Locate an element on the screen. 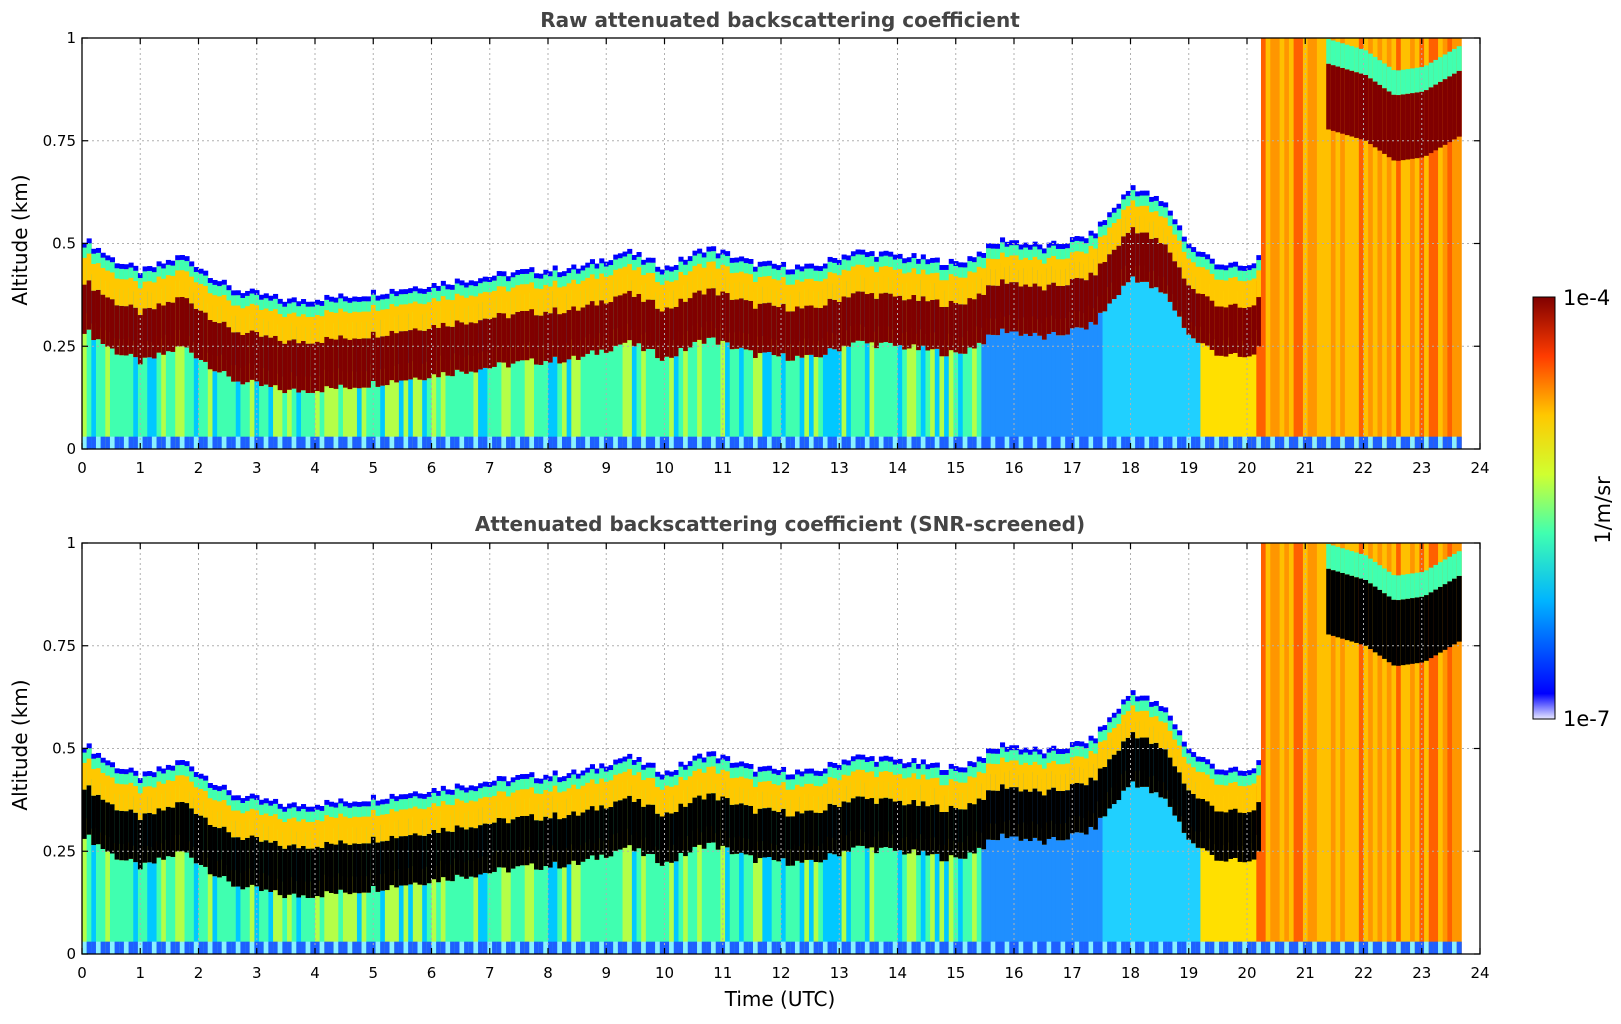 This screenshot has width=1621, height=1024. x-axis-label: Time (UTC) is located at coordinates (780, 999).